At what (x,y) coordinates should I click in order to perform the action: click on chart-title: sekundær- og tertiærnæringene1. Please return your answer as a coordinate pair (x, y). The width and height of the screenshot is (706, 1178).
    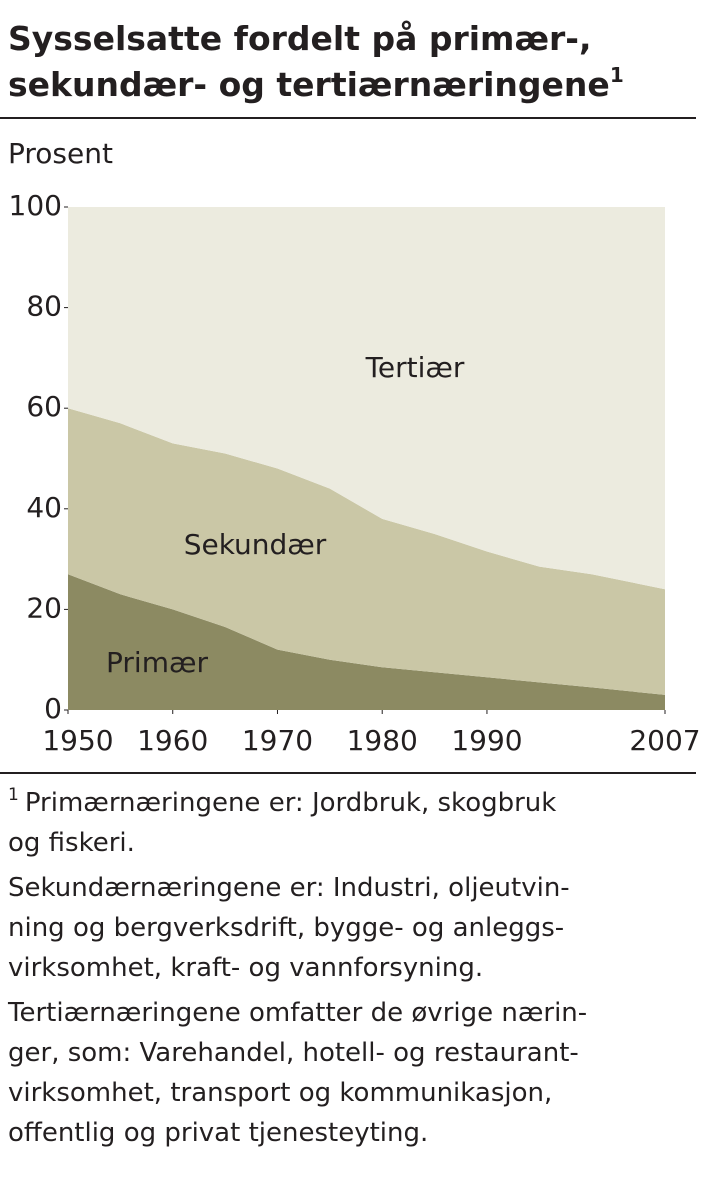
    Looking at the image, I should click on (316, 83).